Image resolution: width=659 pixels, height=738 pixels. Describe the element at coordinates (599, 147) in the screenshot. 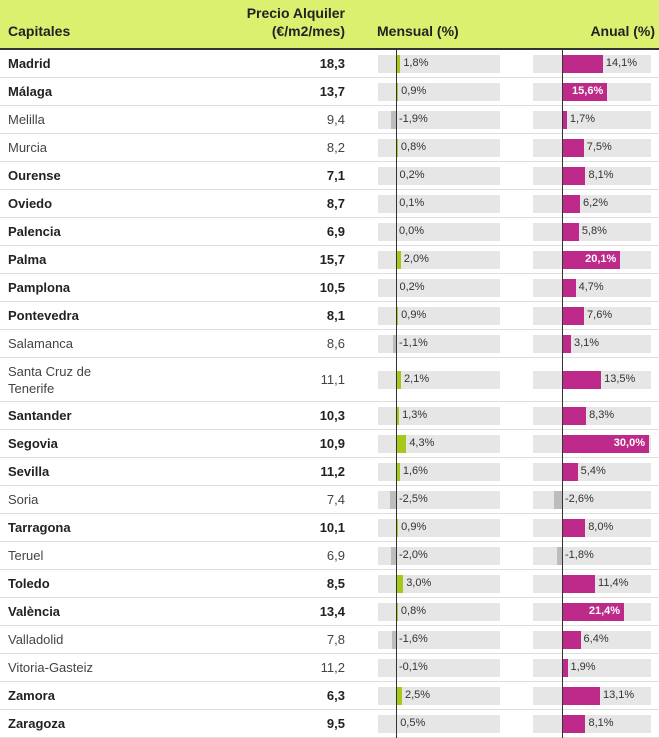

I see `annual-label: 7,5%` at that location.